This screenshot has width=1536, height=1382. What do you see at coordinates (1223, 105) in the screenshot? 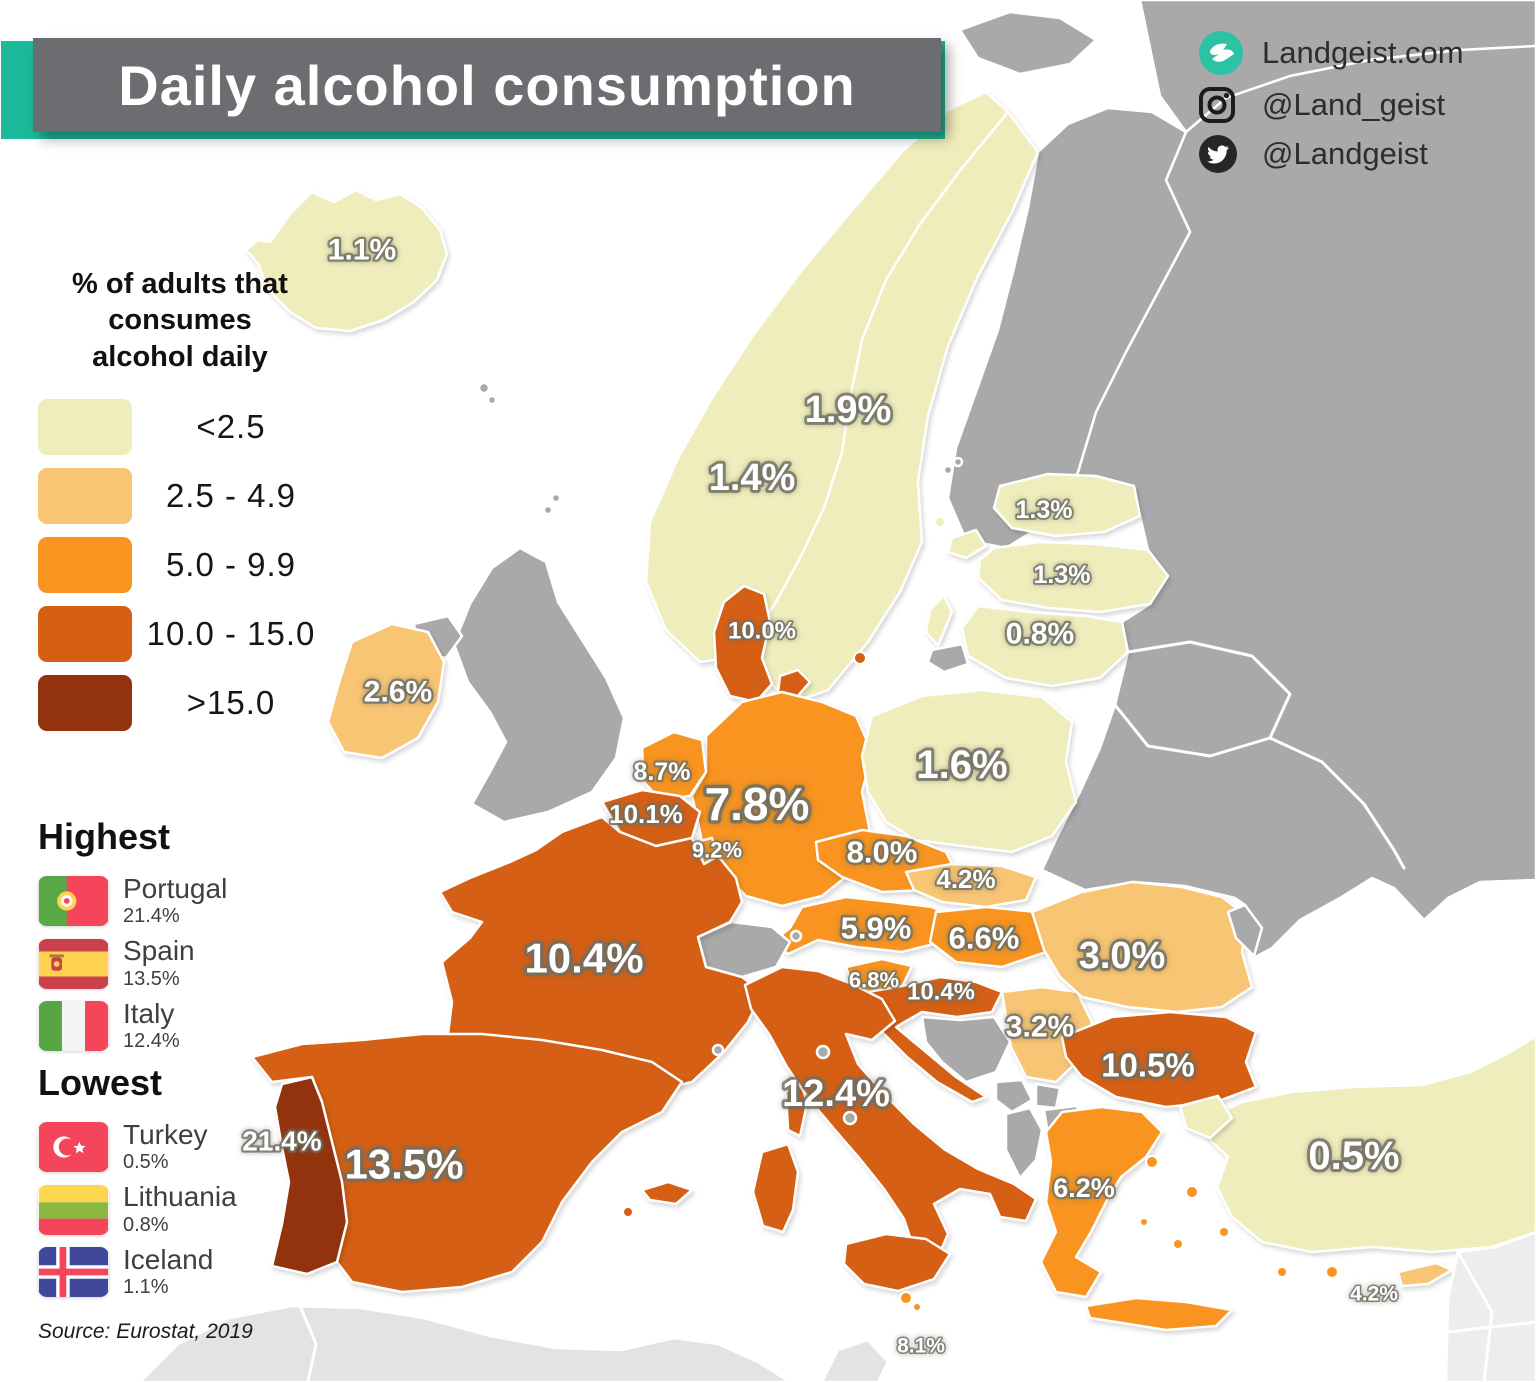
I see `instagram-icon` at bounding box center [1223, 105].